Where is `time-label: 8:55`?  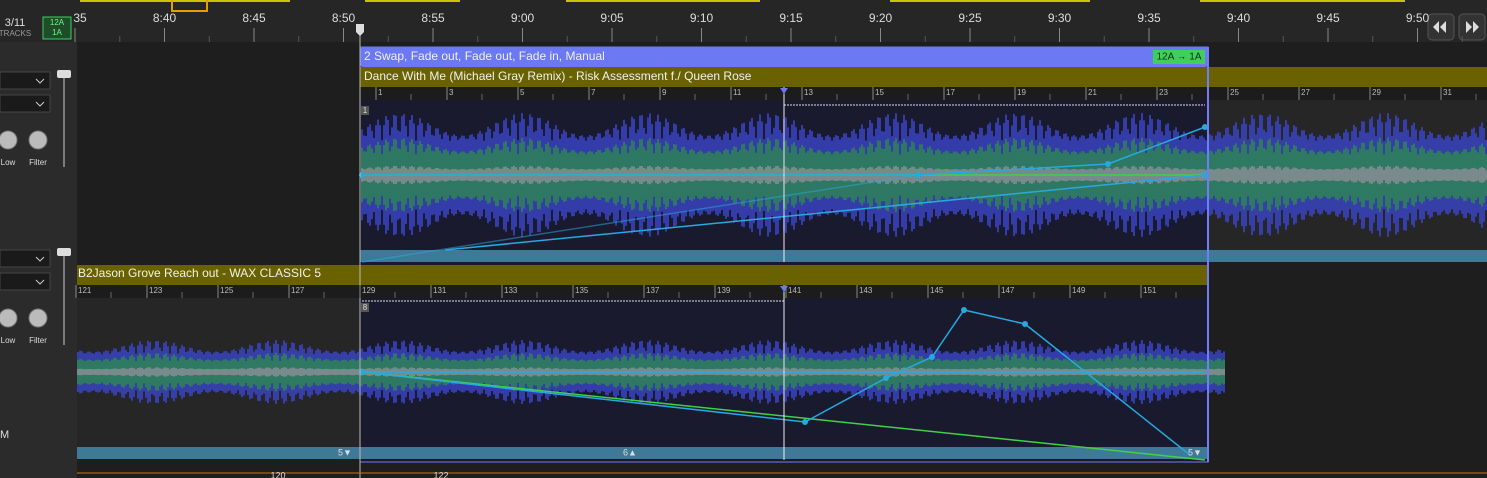 time-label: 8:55 is located at coordinates (433, 18).